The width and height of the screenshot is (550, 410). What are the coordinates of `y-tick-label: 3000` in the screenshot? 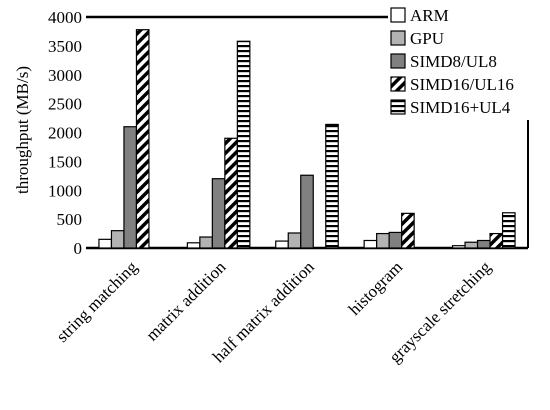 It's located at (65, 75).